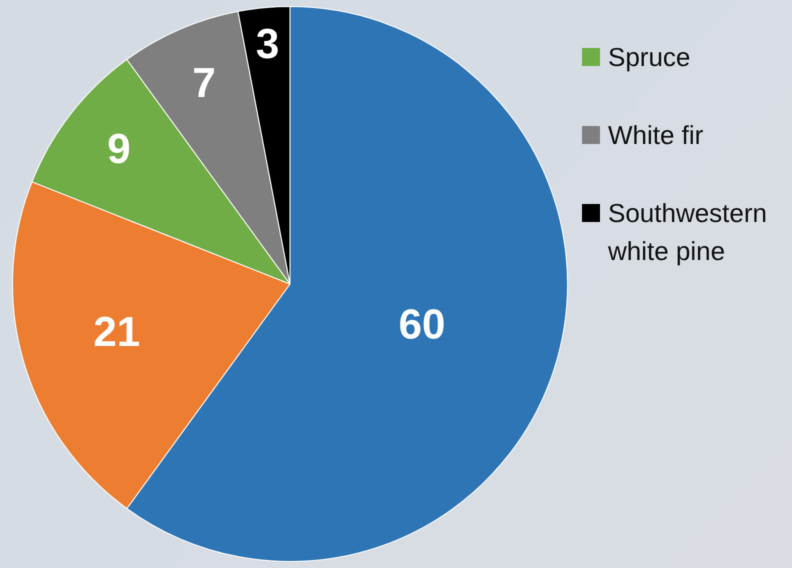  Describe the element at coordinates (204, 82) in the screenshot. I see `data-label: 7` at that location.